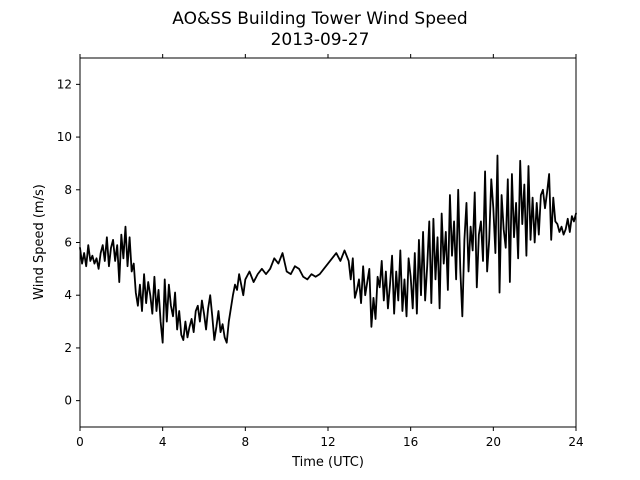 The height and width of the screenshot is (480, 640). I want to click on chart-title: AO&SS Building Tower Wind Speed, so click(319, 19).